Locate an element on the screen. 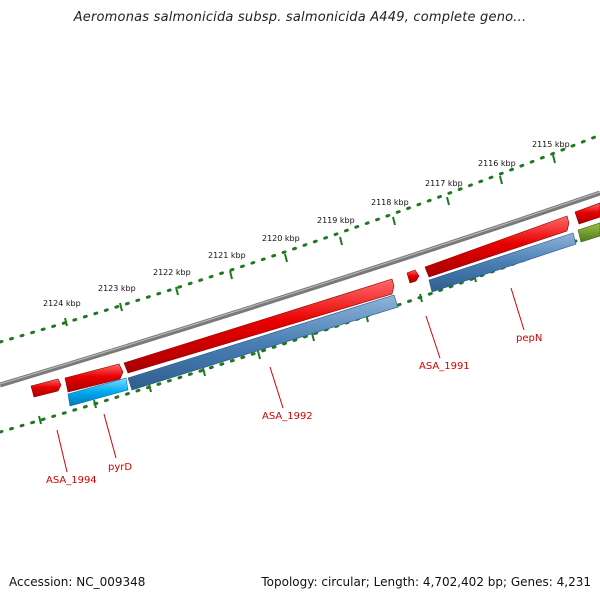 The width and height of the screenshot is (600, 600). feature-pepn-arrow is located at coordinates (497, 246).